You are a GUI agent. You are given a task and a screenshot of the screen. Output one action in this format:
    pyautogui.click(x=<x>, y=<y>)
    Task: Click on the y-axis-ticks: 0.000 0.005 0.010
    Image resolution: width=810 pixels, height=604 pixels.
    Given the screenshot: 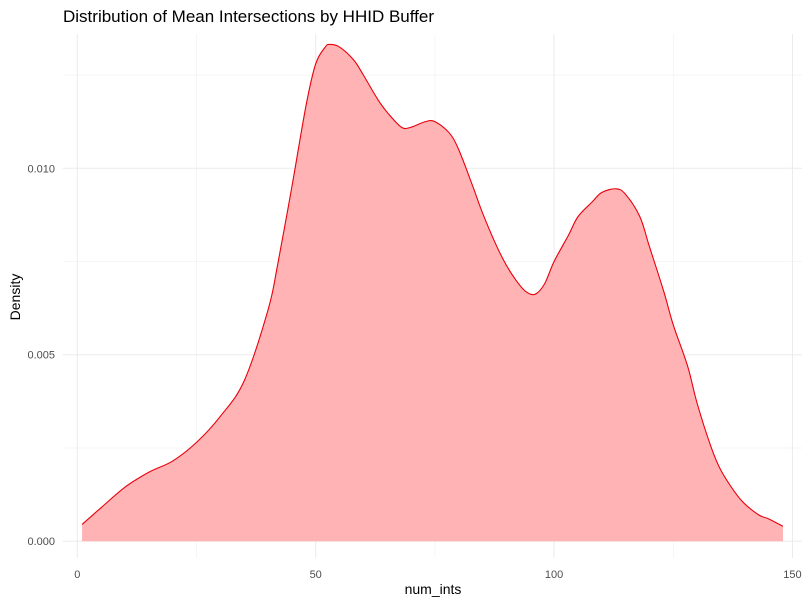 What is the action you would take?
    pyautogui.click(x=41, y=355)
    